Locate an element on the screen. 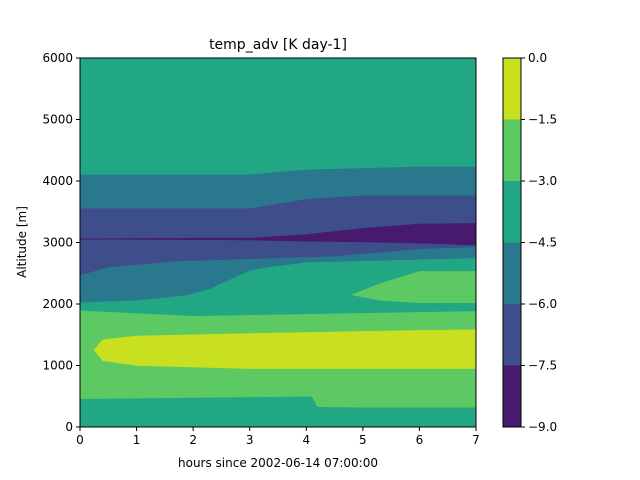  y-tick-label: 0 is located at coordinates (69, 427).